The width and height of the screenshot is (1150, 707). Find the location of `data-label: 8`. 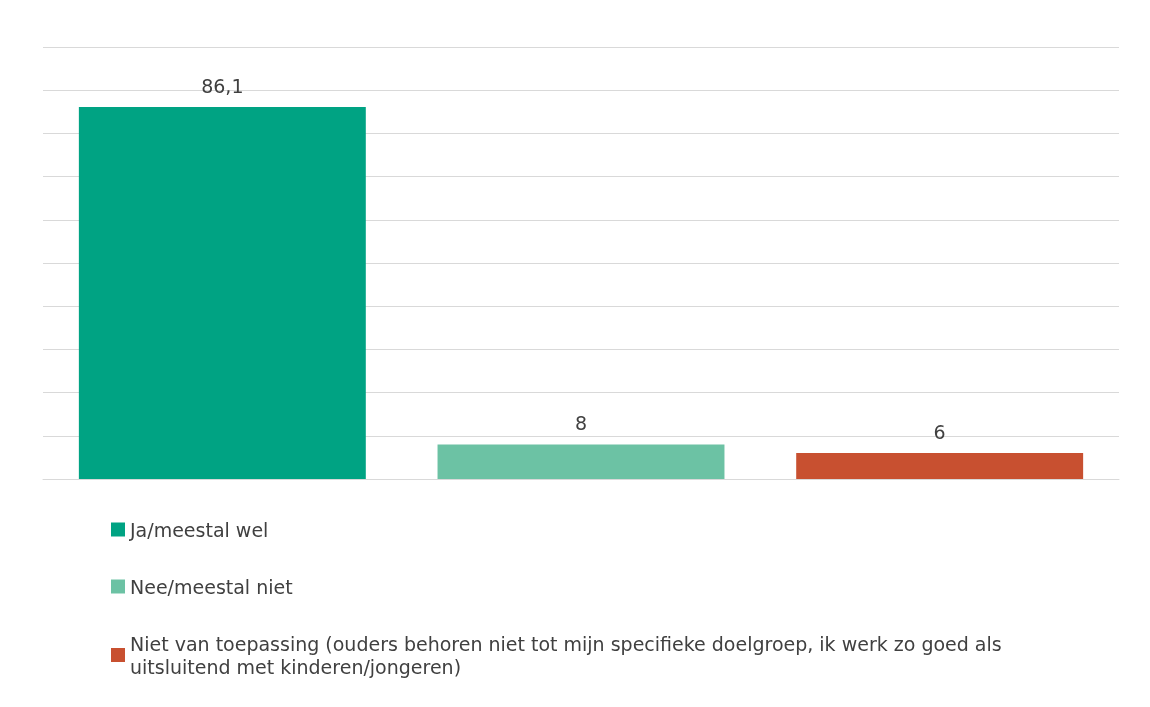

data-label: 8 is located at coordinates (581, 422).